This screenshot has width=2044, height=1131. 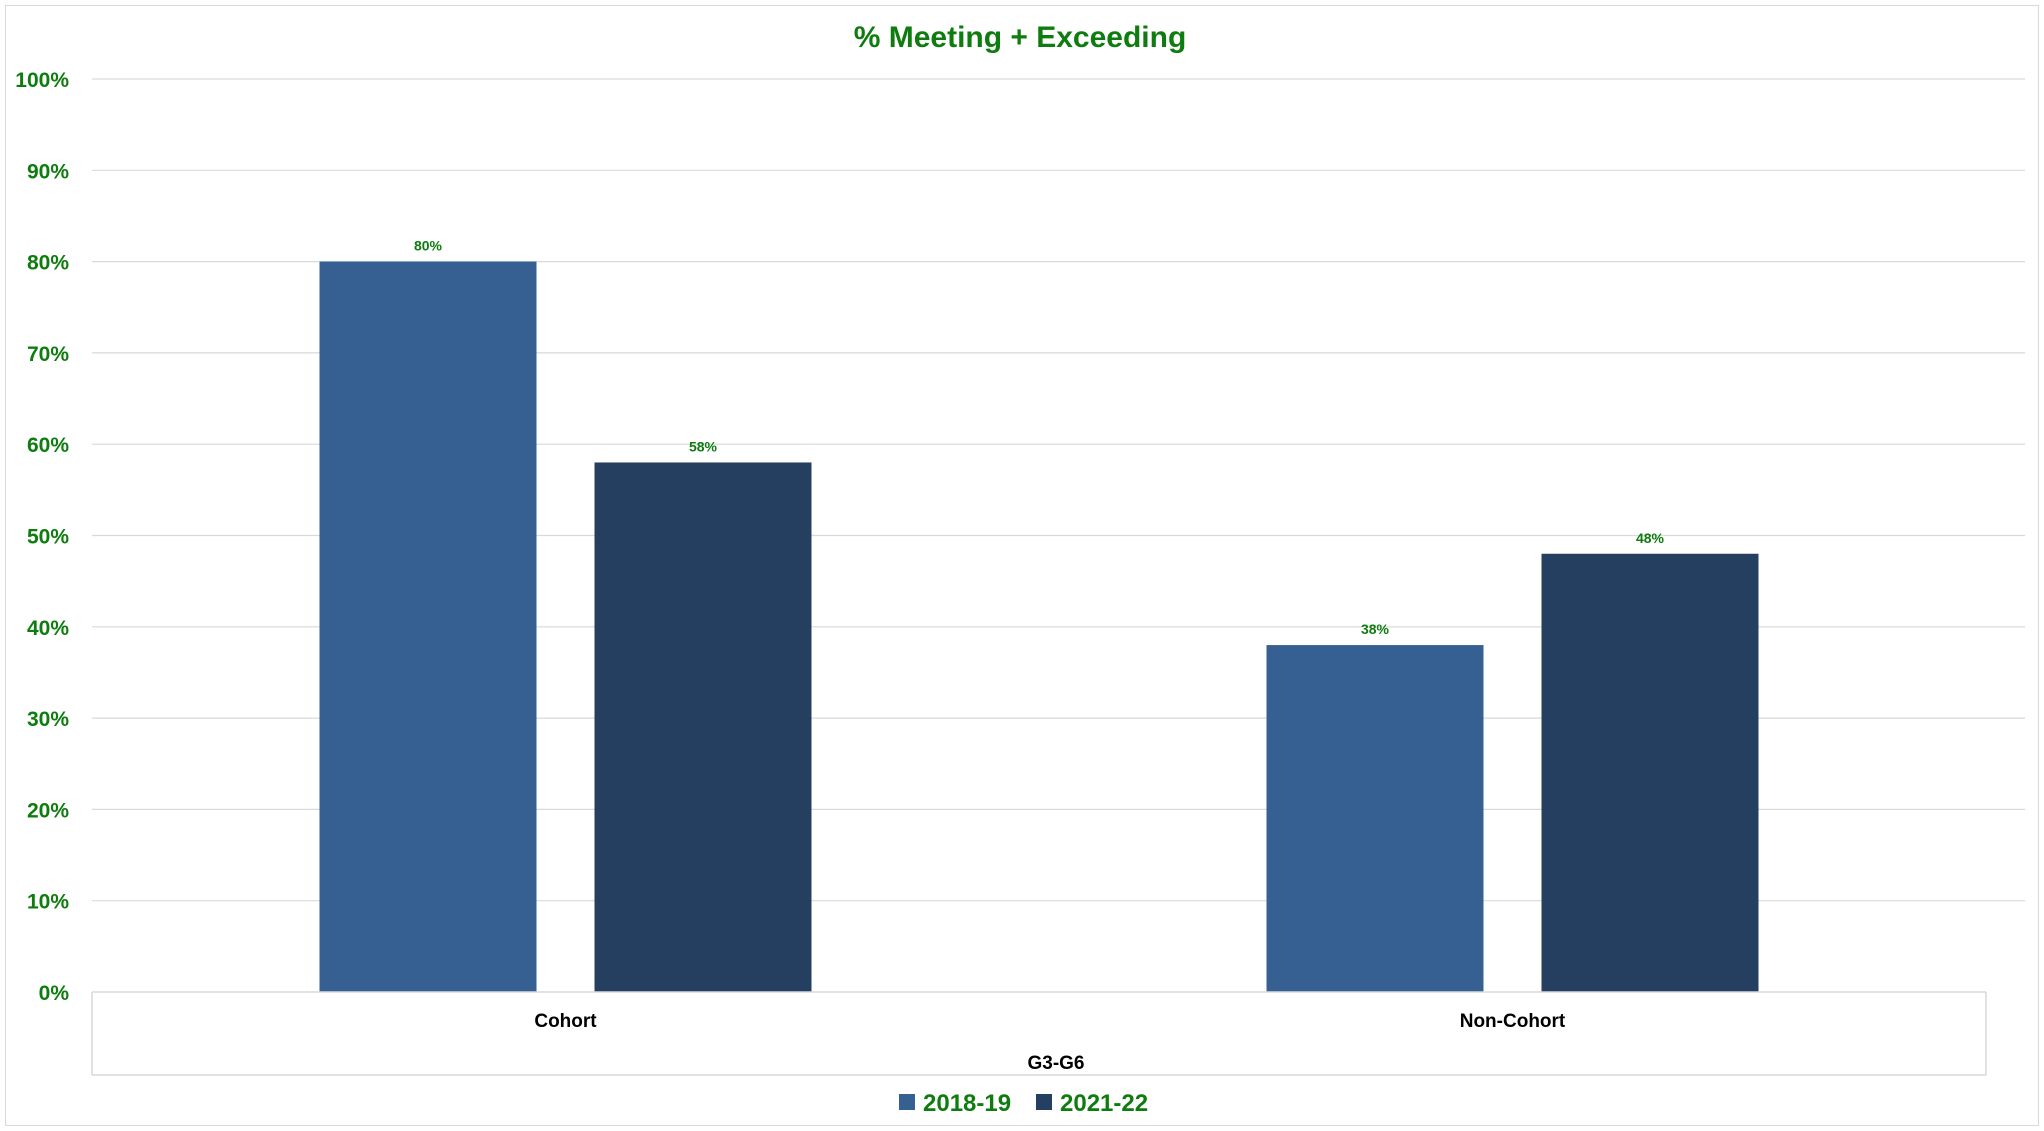 What do you see at coordinates (428, 246) in the screenshot?
I see `data-label: 80%` at bounding box center [428, 246].